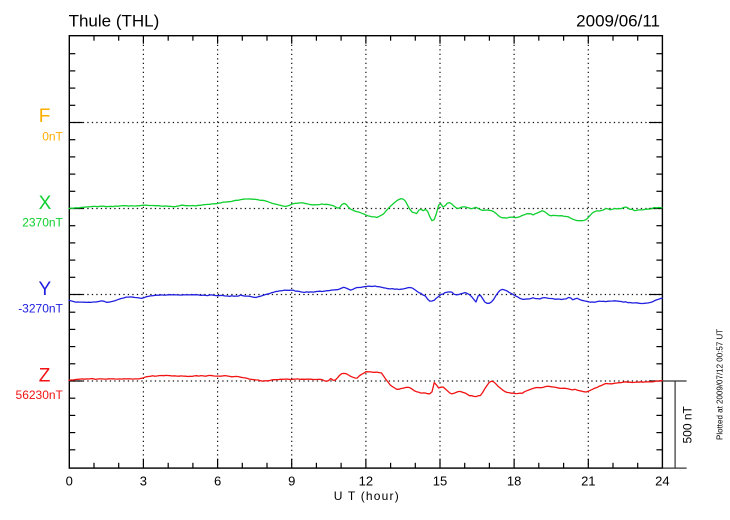 Image resolution: width=730 pixels, height=520 pixels. What do you see at coordinates (688, 424) in the screenshot?
I see `svg-text: 500 nT` at bounding box center [688, 424].